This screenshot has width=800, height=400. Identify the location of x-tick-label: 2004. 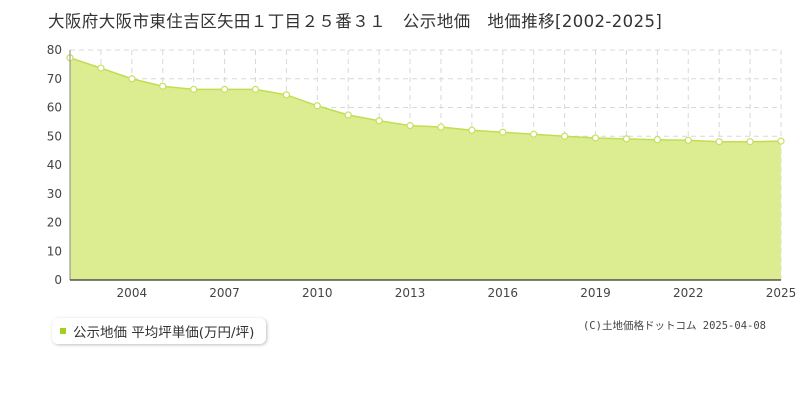
(132, 293).